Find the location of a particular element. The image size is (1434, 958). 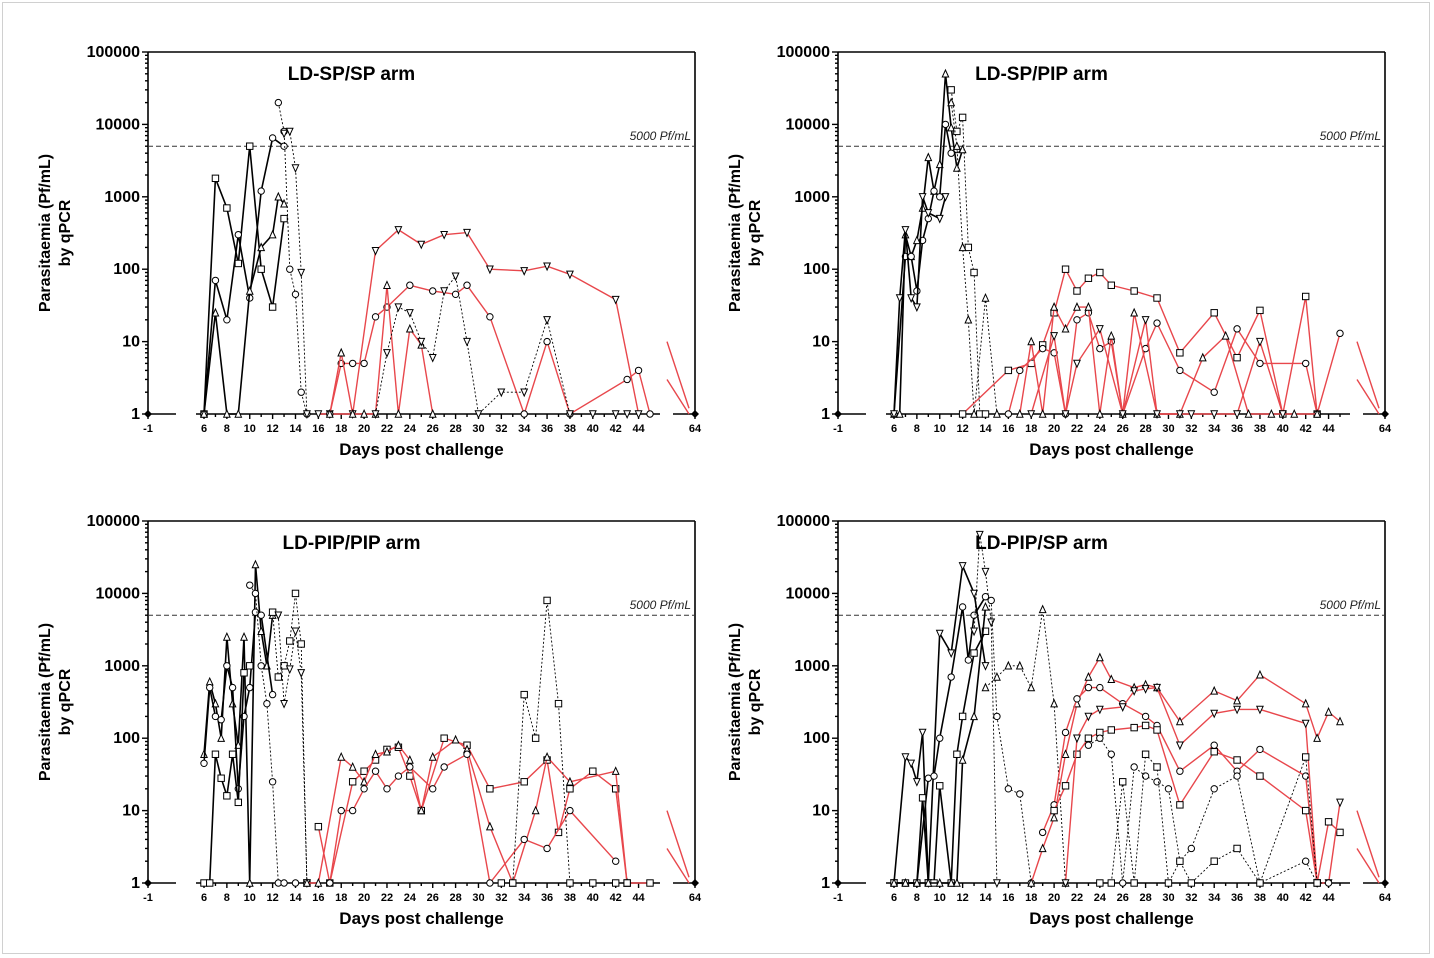

x-tick-label: 32 is located at coordinates (501, 429).